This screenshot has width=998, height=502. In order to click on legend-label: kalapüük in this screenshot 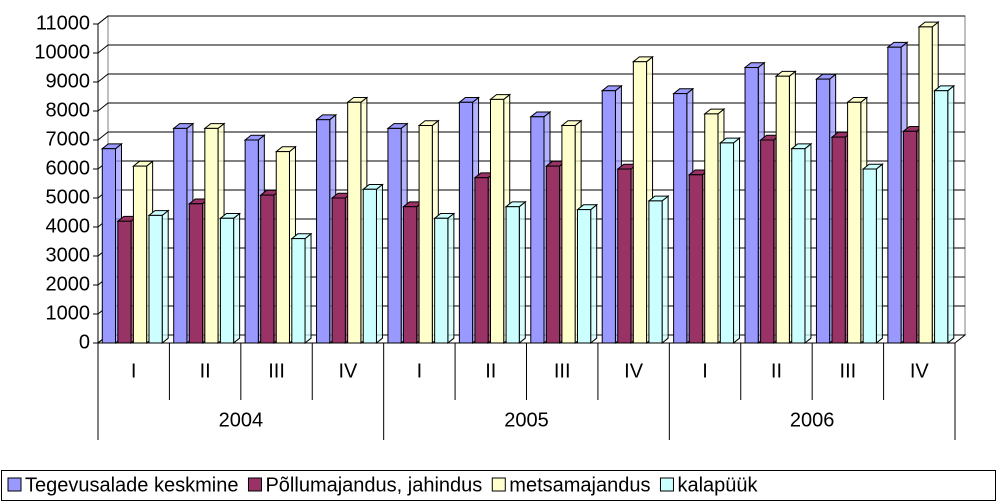, I will do `click(717, 485)`.